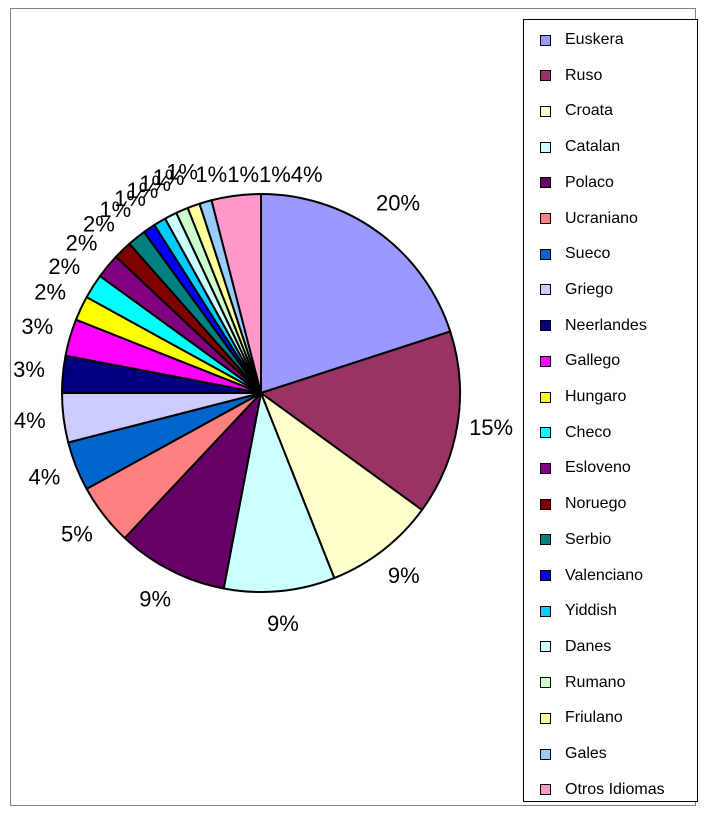  I want to click on legend-label: Yiddish, so click(591, 611).